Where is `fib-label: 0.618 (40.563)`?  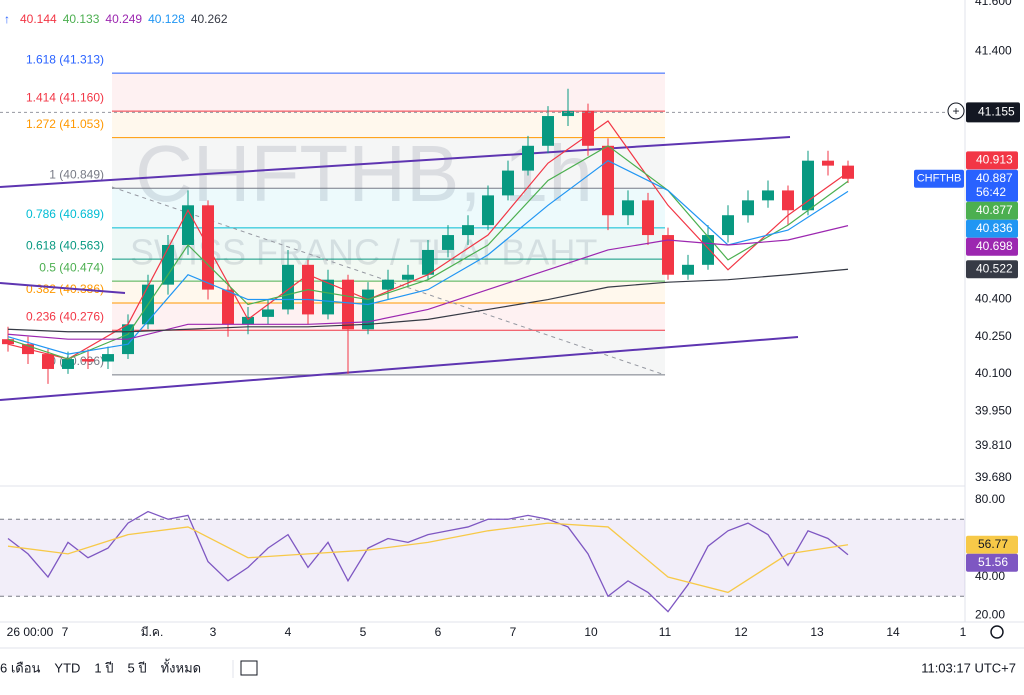
fib-label: 0.618 (40.563) is located at coordinates (65, 245).